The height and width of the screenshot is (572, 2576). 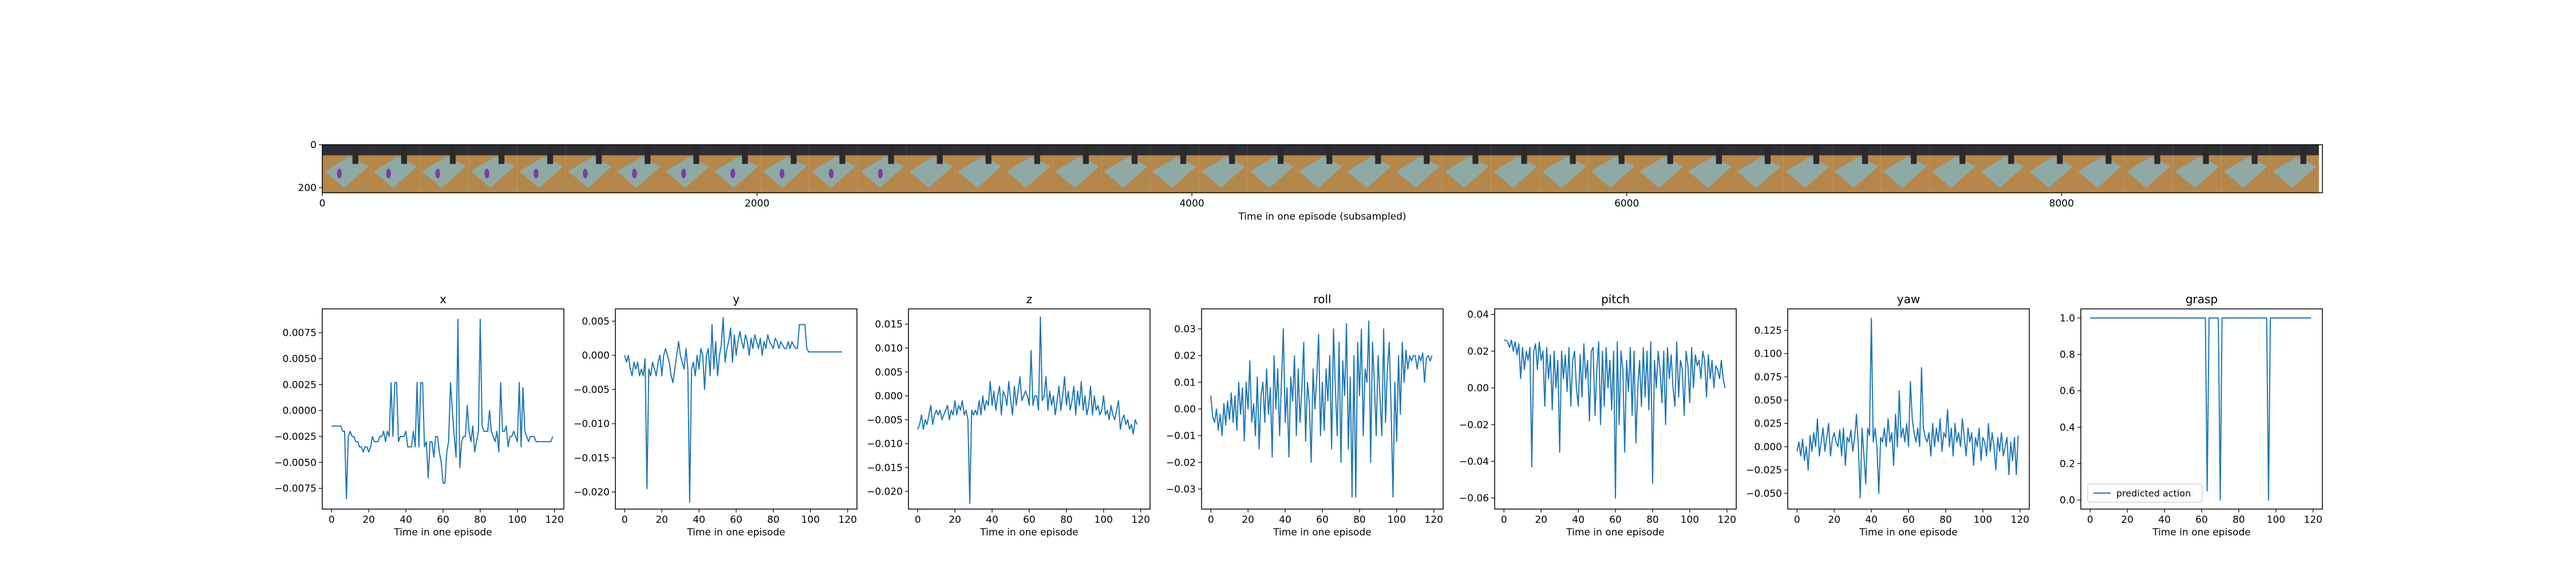 What do you see at coordinates (1626, 203) in the screenshot?
I see `x-tick-label: 6000` at bounding box center [1626, 203].